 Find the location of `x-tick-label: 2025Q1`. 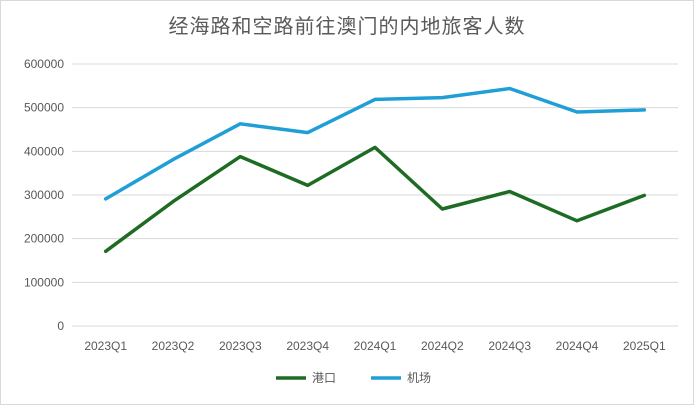

x-tick-label: 2025Q1 is located at coordinates (644, 346).